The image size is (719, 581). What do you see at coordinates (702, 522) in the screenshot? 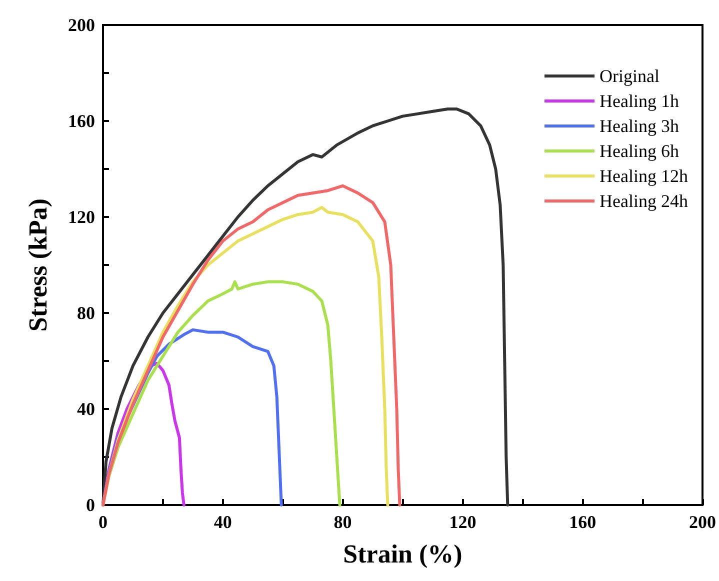
I see `x-tick-label: 200` at bounding box center [702, 522].